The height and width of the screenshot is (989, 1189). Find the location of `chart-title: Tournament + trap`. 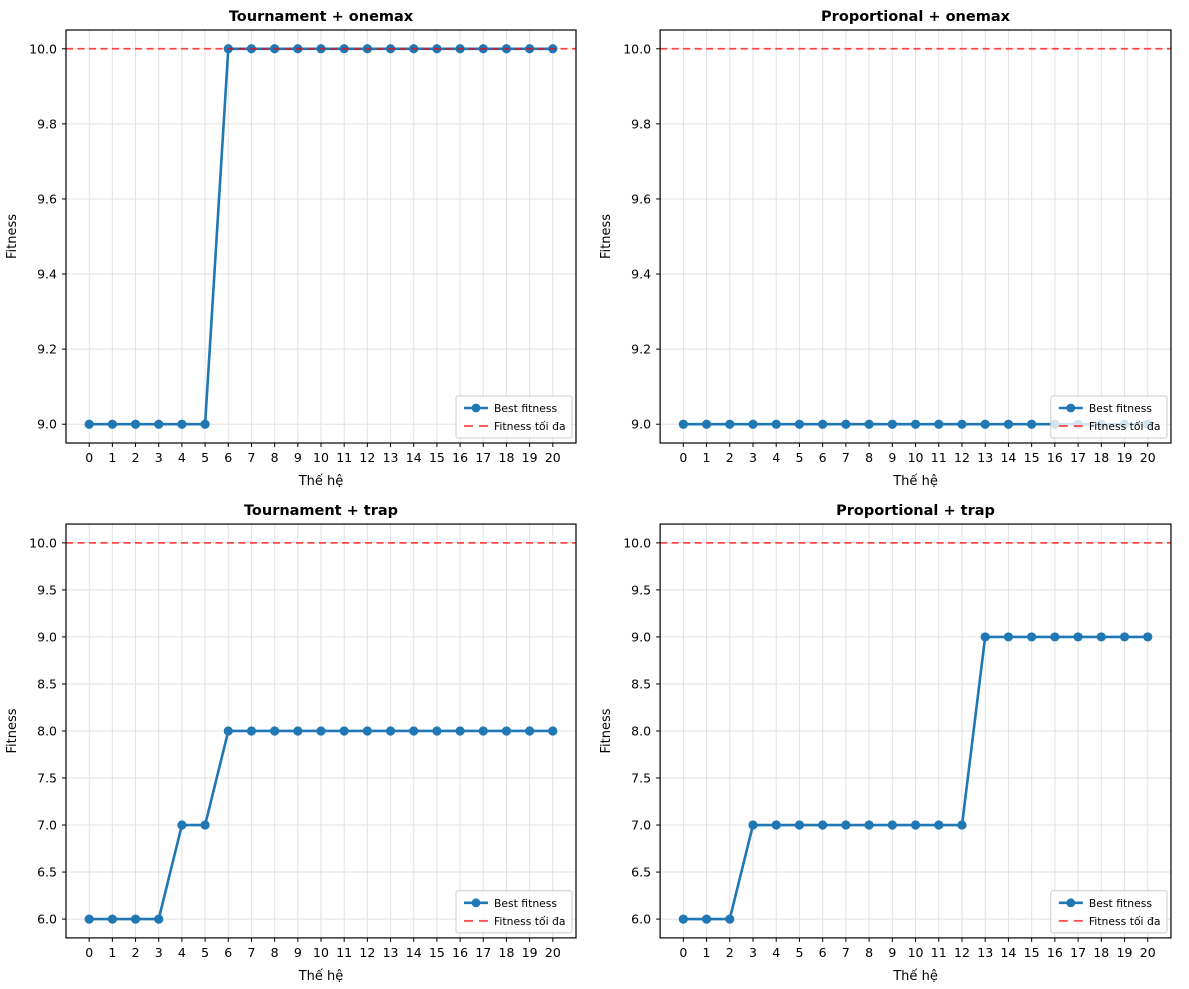

chart-title: Tournament + trap is located at coordinates (321, 511).